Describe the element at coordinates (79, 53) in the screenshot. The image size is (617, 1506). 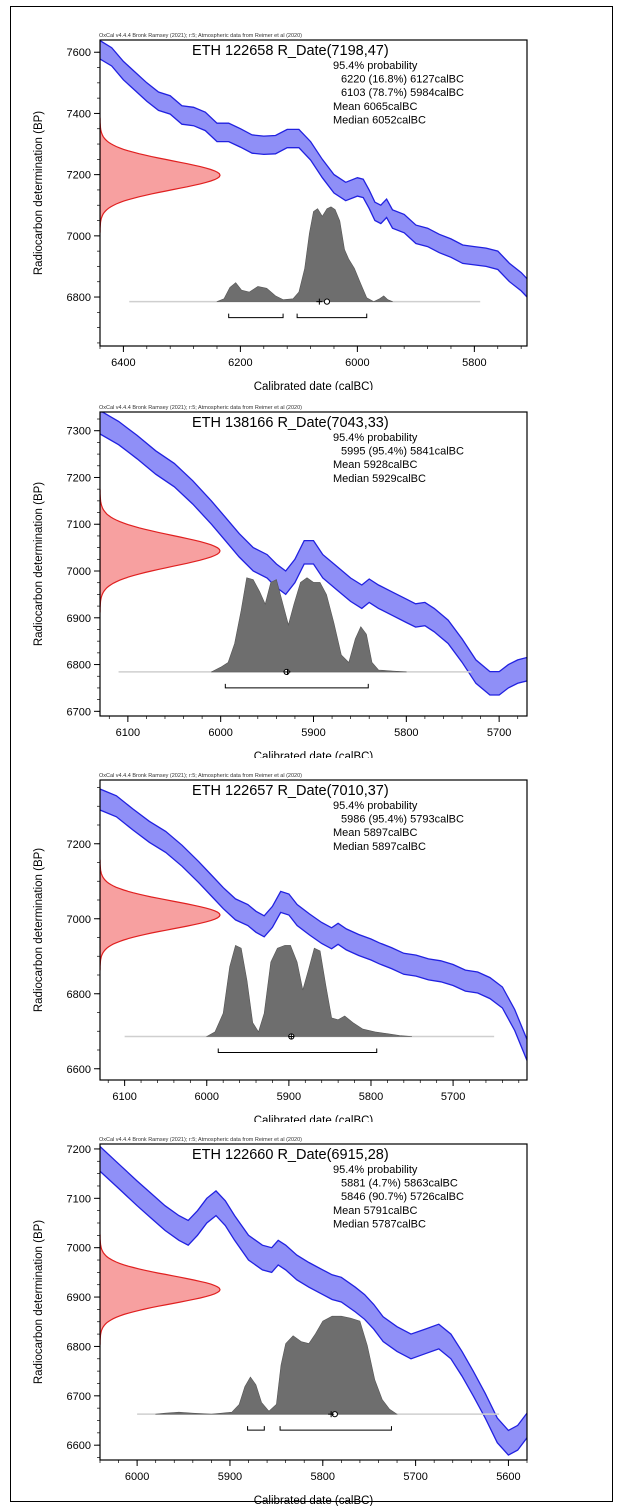
I see `y-tick-label: 7600` at that location.